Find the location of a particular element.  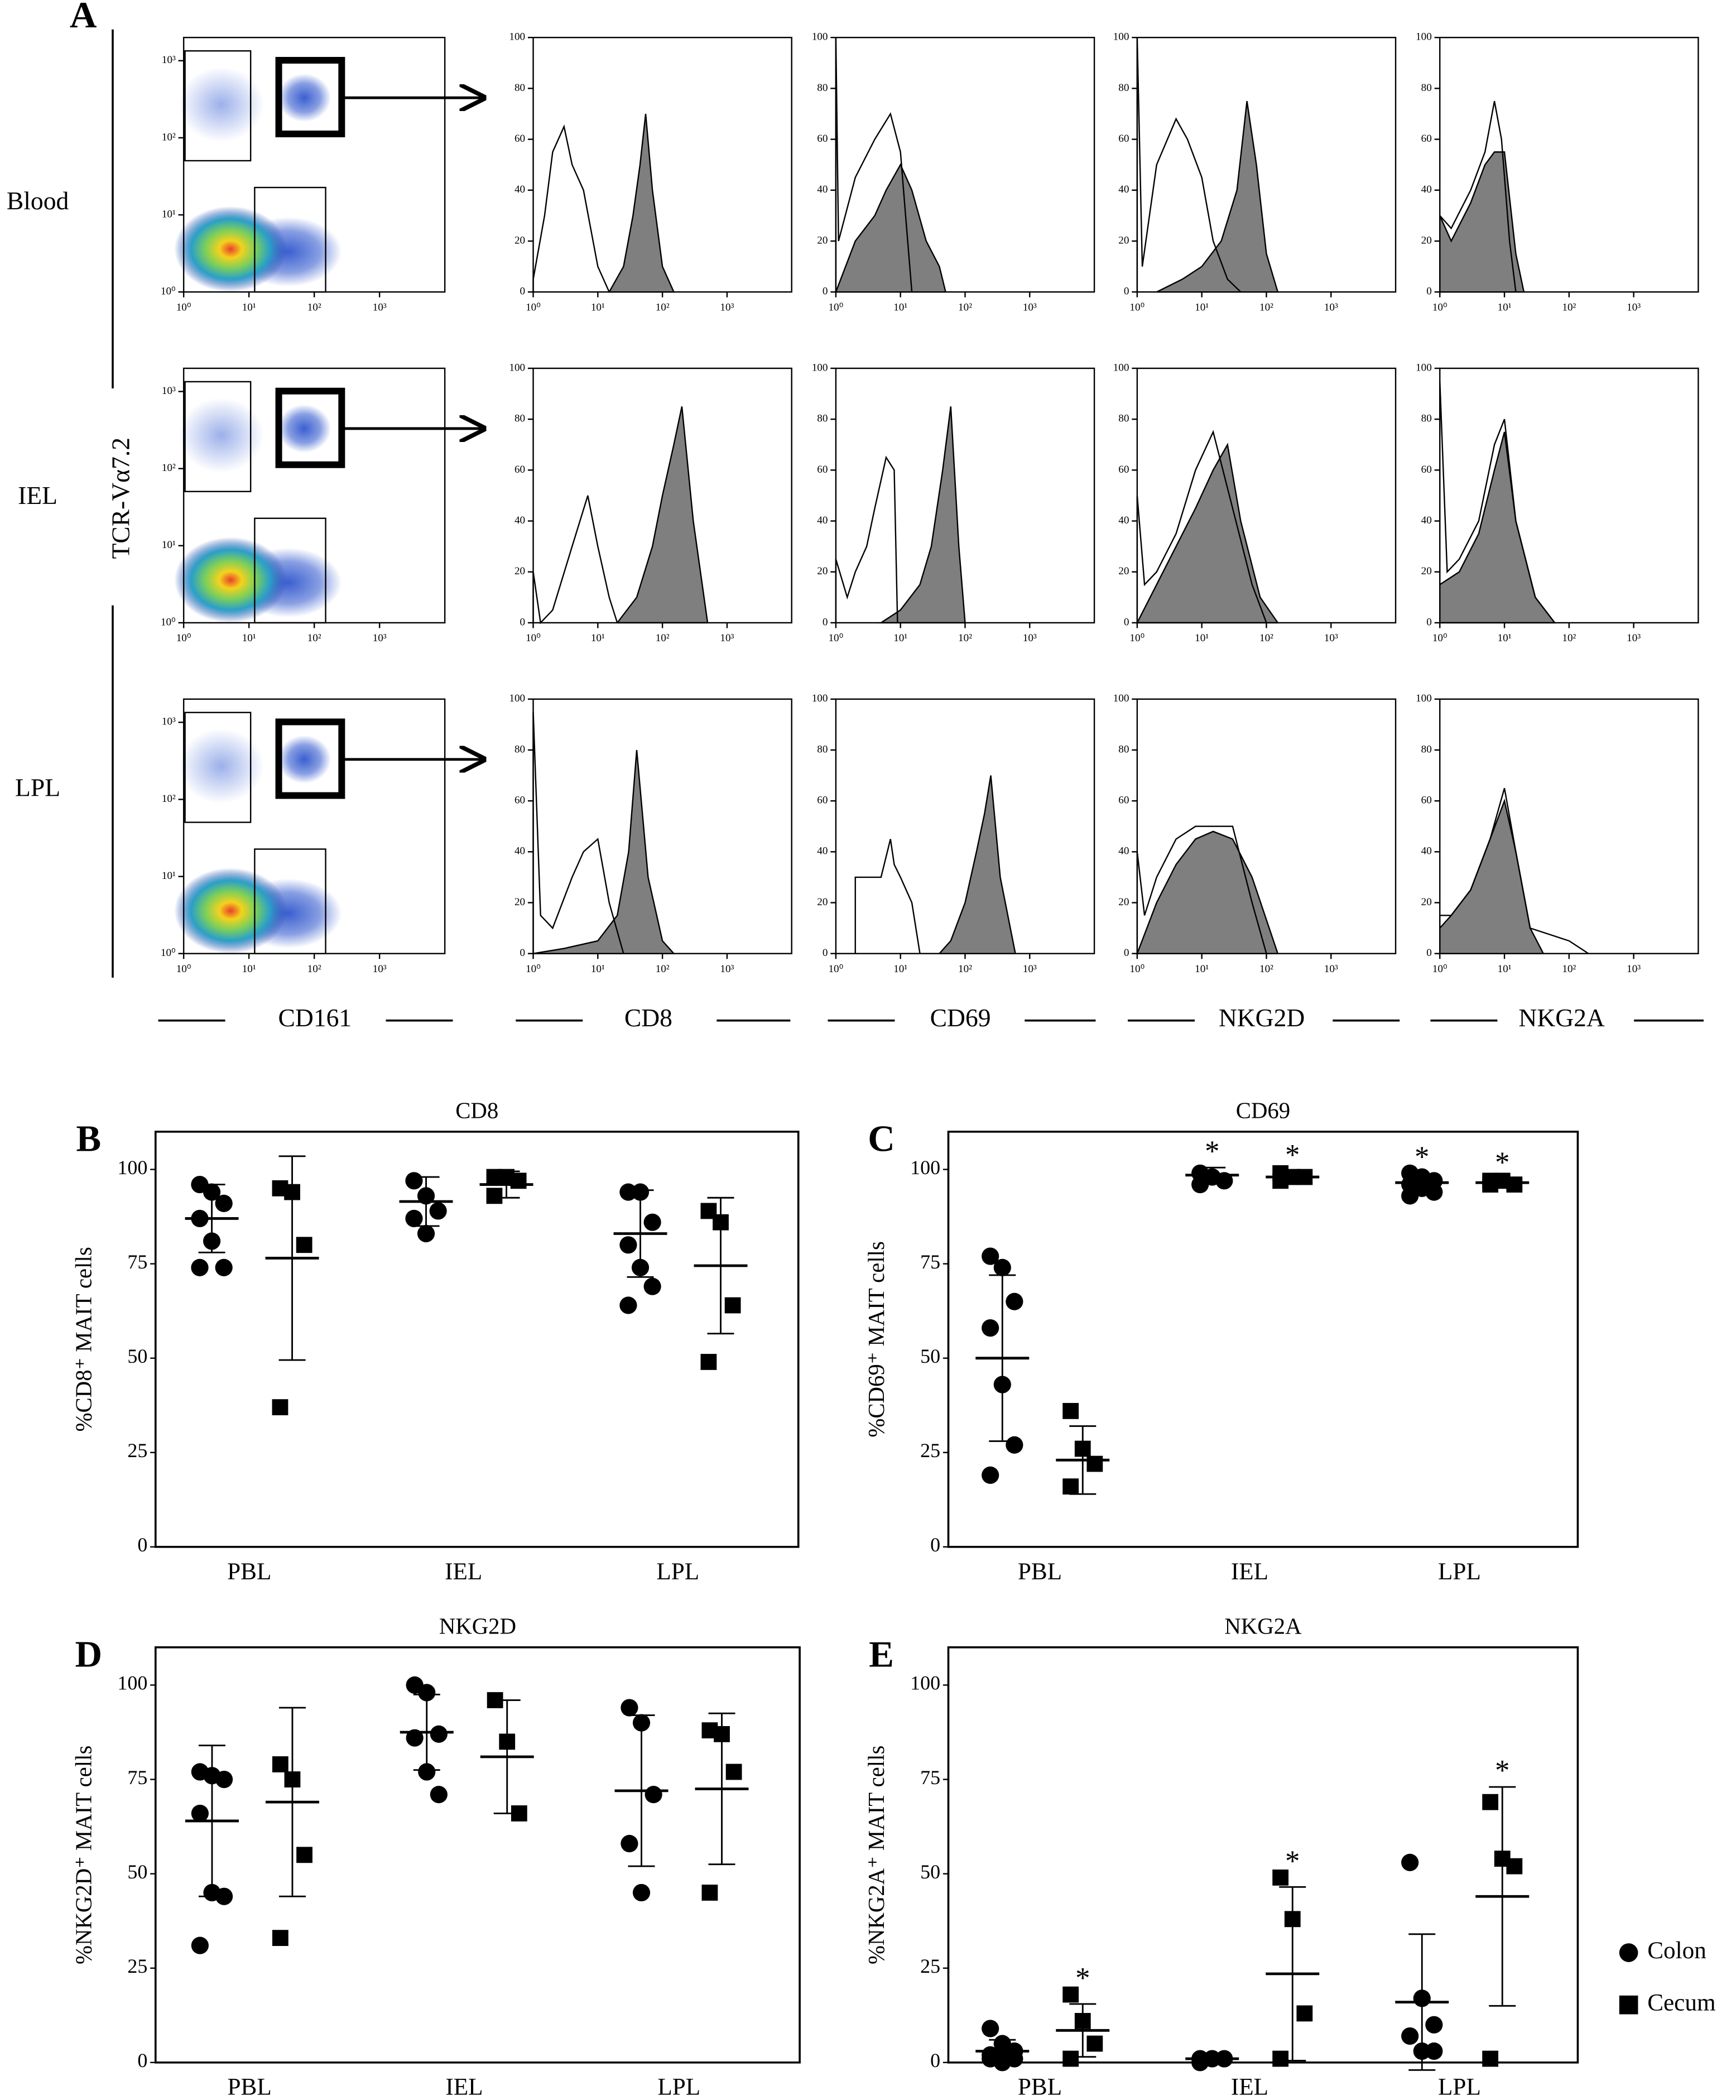

x-axis-label: CD69 is located at coordinates (960, 1017).